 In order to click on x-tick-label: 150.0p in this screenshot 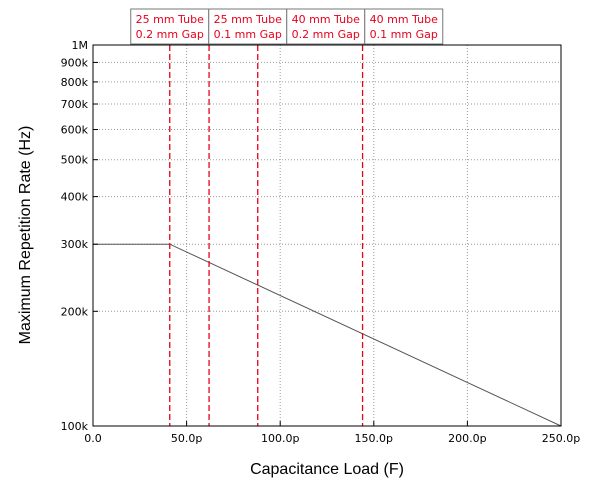, I will do `click(374, 438)`.